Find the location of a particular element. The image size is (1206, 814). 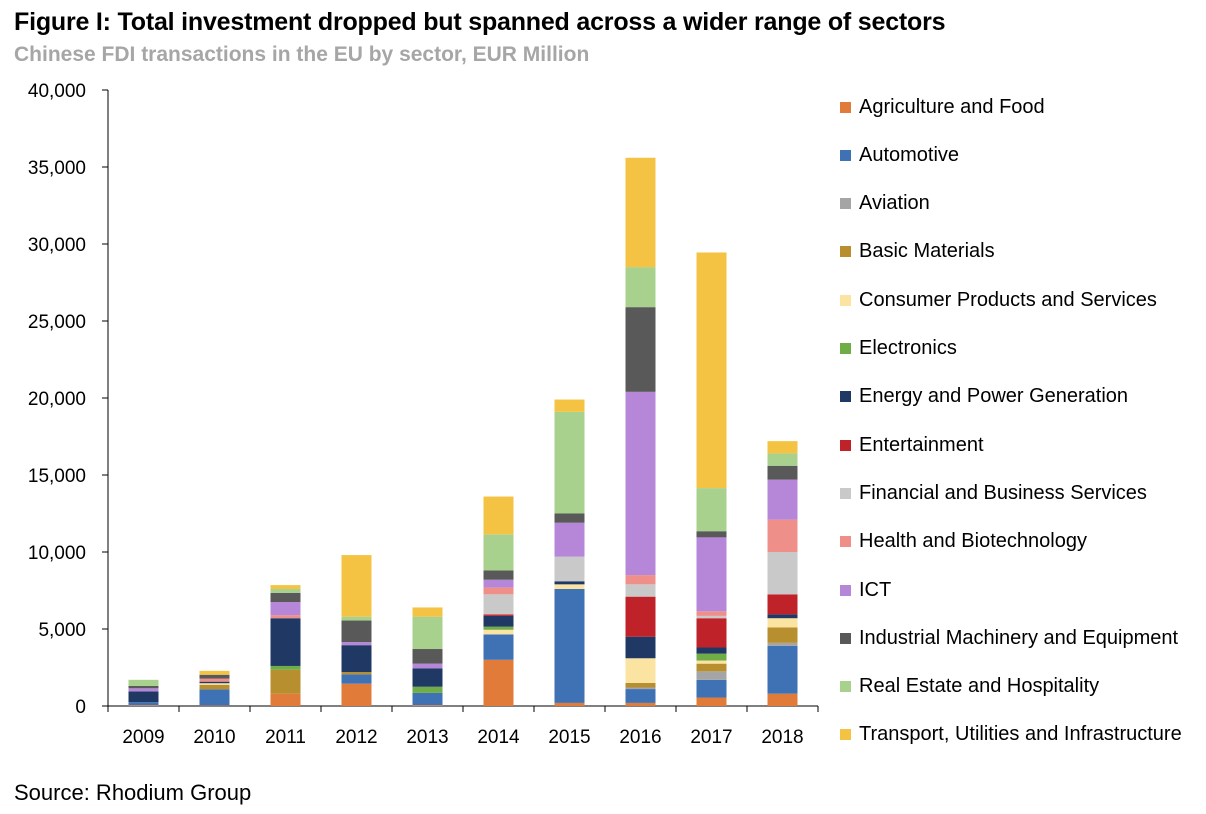

legend-item: Consumer Products and Services is located at coordinates (998, 300).